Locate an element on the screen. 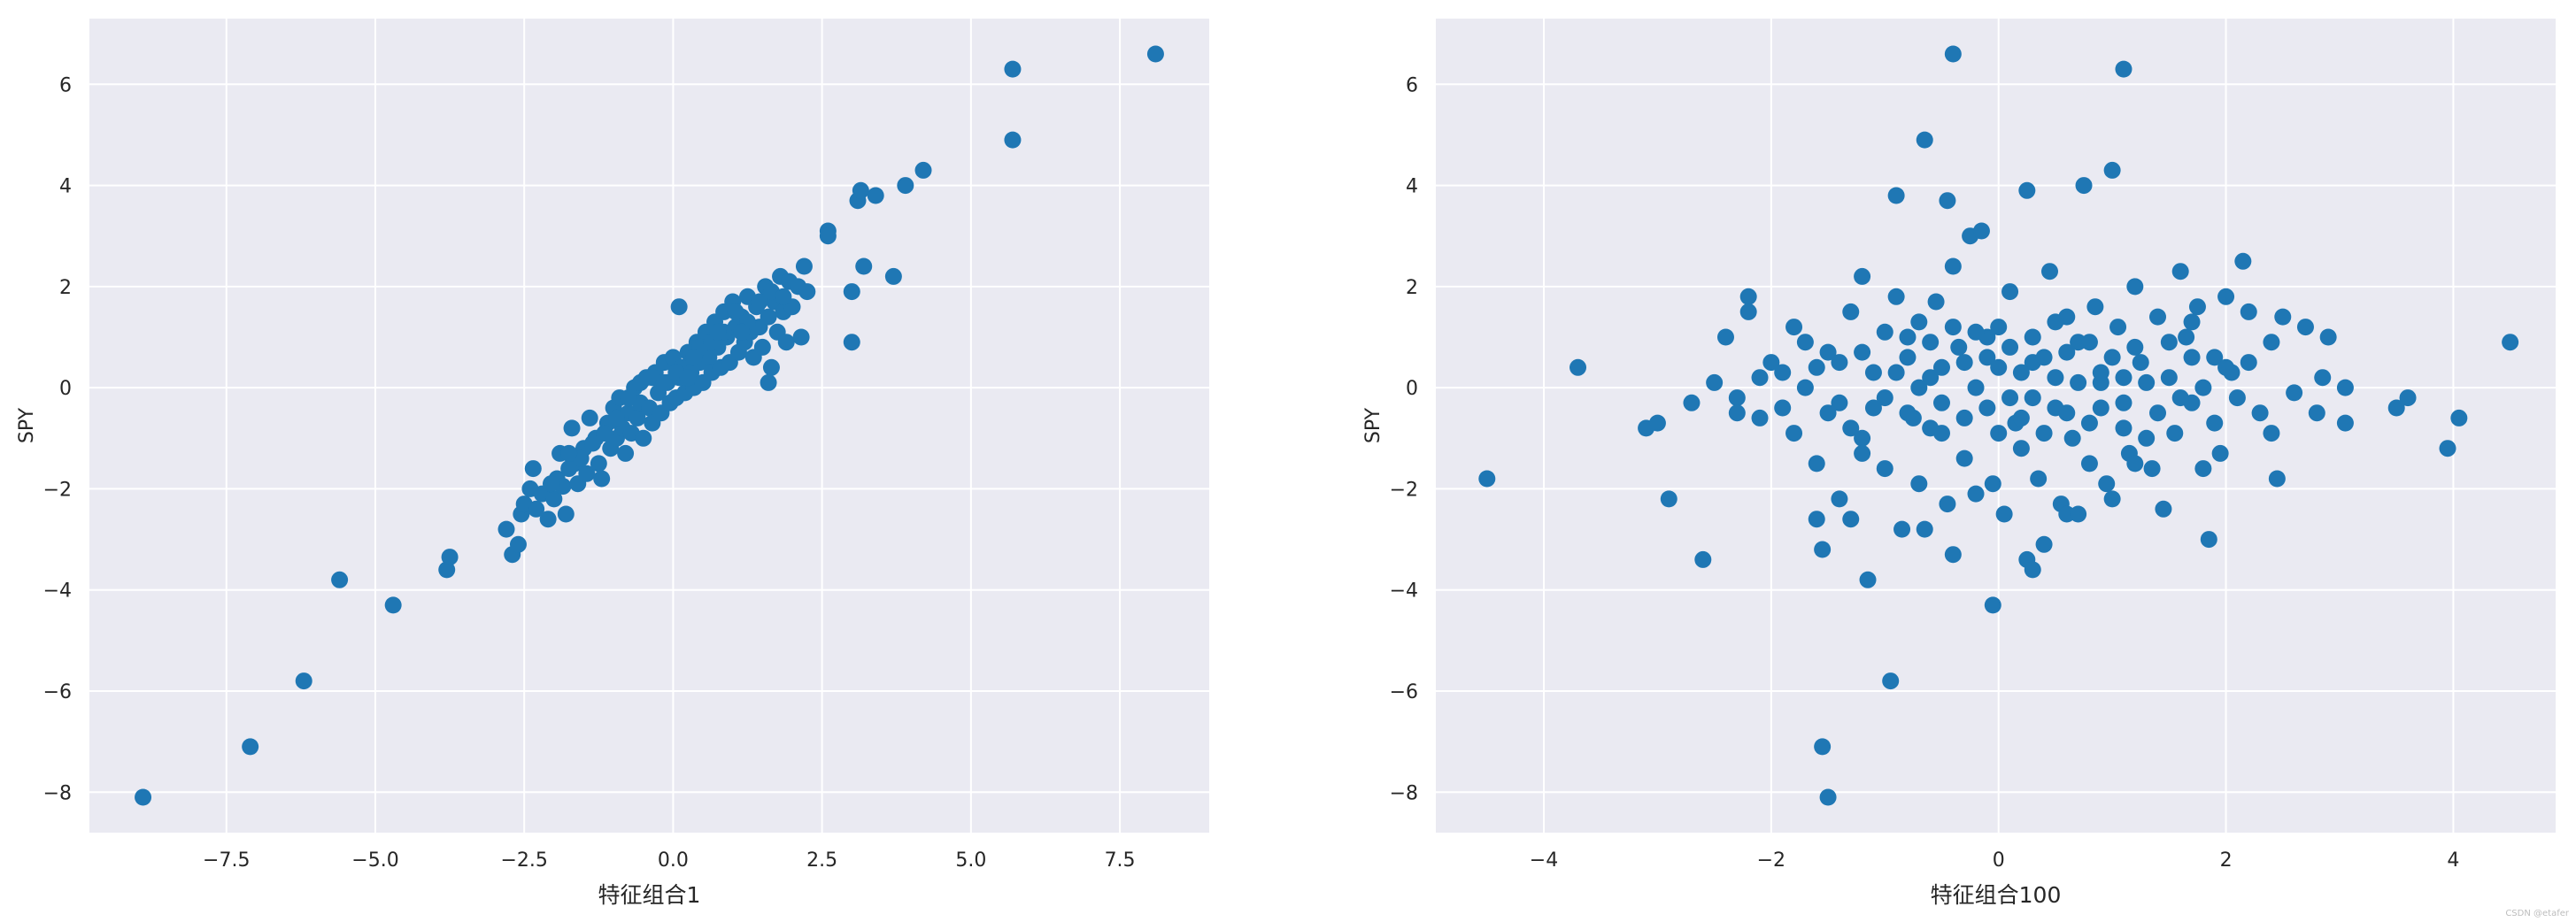 The height and width of the screenshot is (922, 2576). y-tick-label: 4 is located at coordinates (1412, 187).